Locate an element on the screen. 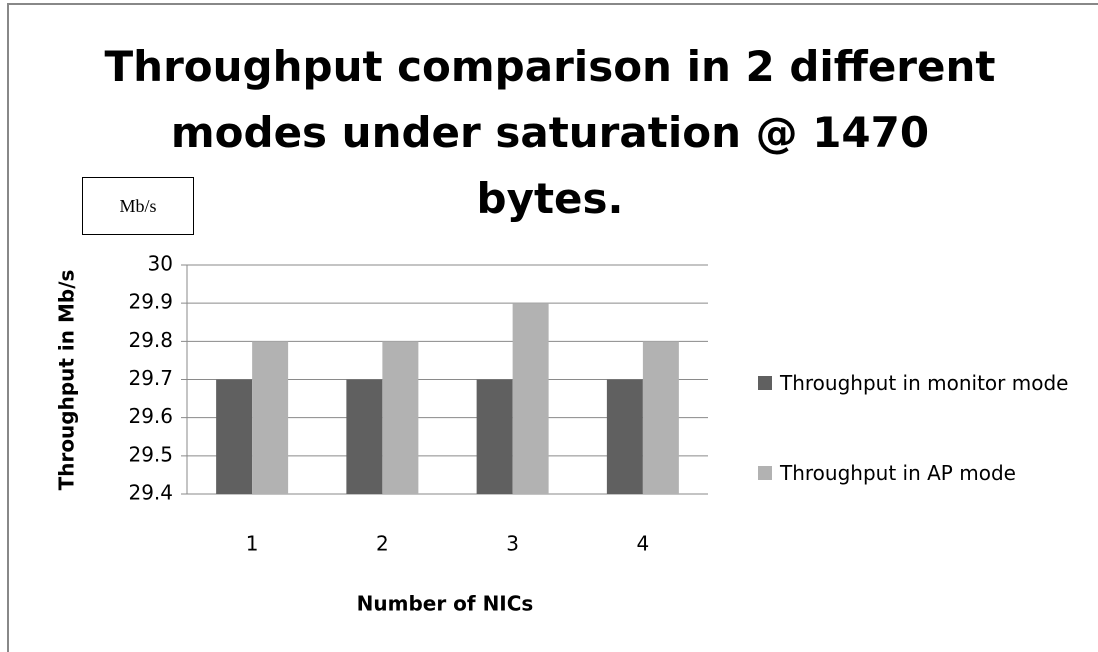 This screenshot has width=1098, height=652. x-tick-label: 1 is located at coordinates (252, 544).